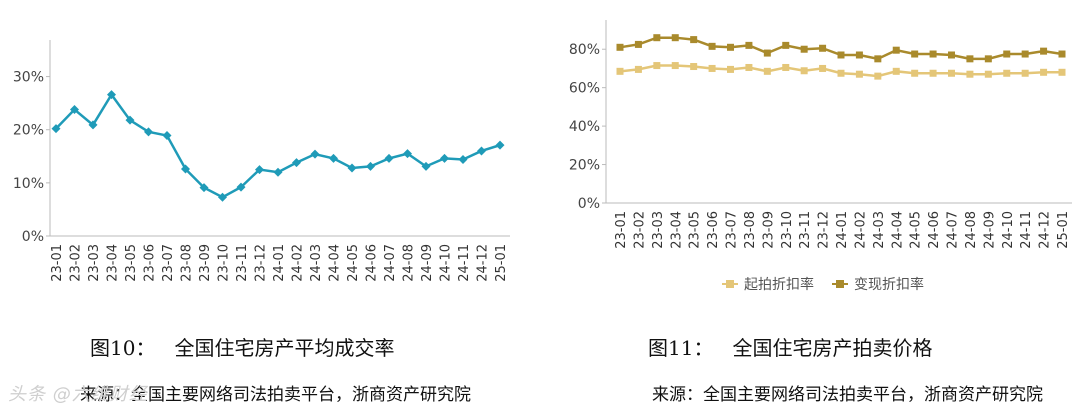  I want to click on x-tick-label: 23-12, so click(261, 263).